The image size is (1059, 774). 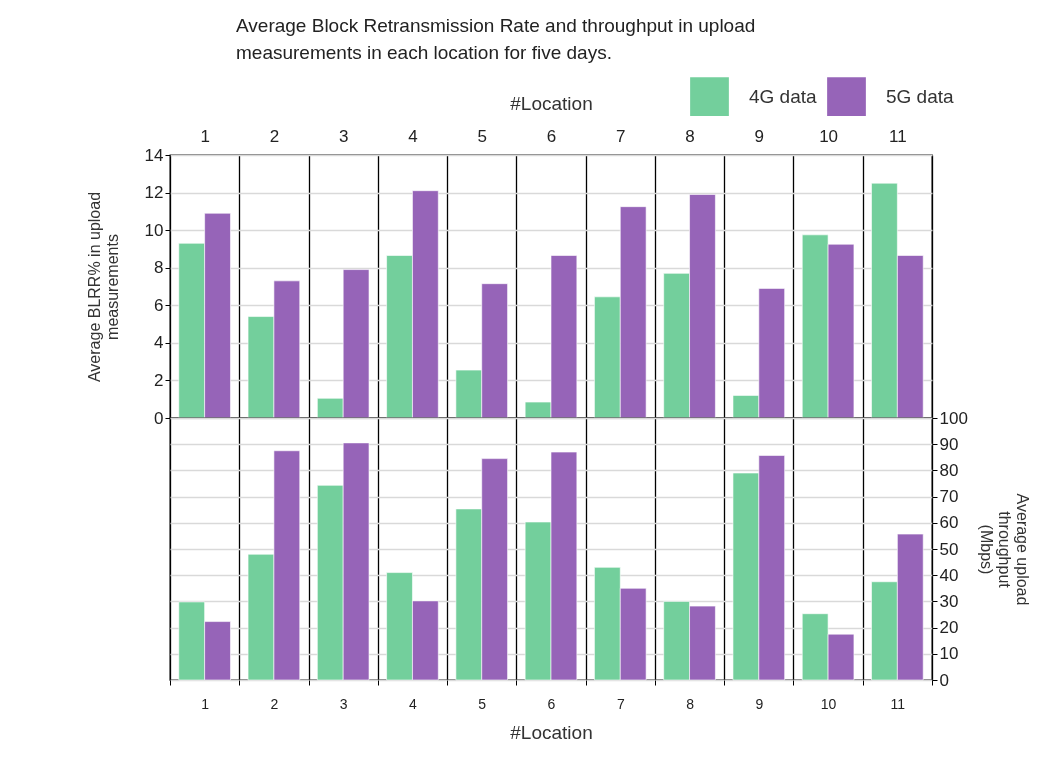 I want to click on y-tick-label: 0, so click(x=159, y=418).